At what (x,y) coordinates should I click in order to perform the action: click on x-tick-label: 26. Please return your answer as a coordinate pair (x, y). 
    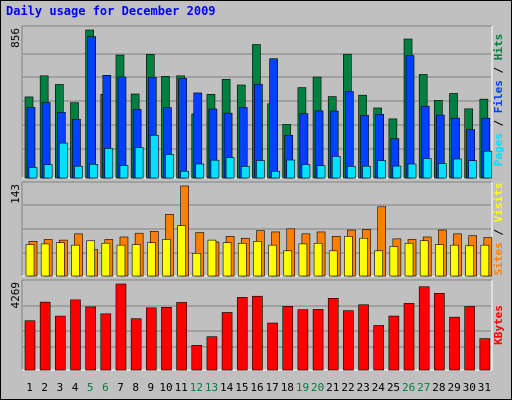
    Looking at the image, I should click on (408, 387).